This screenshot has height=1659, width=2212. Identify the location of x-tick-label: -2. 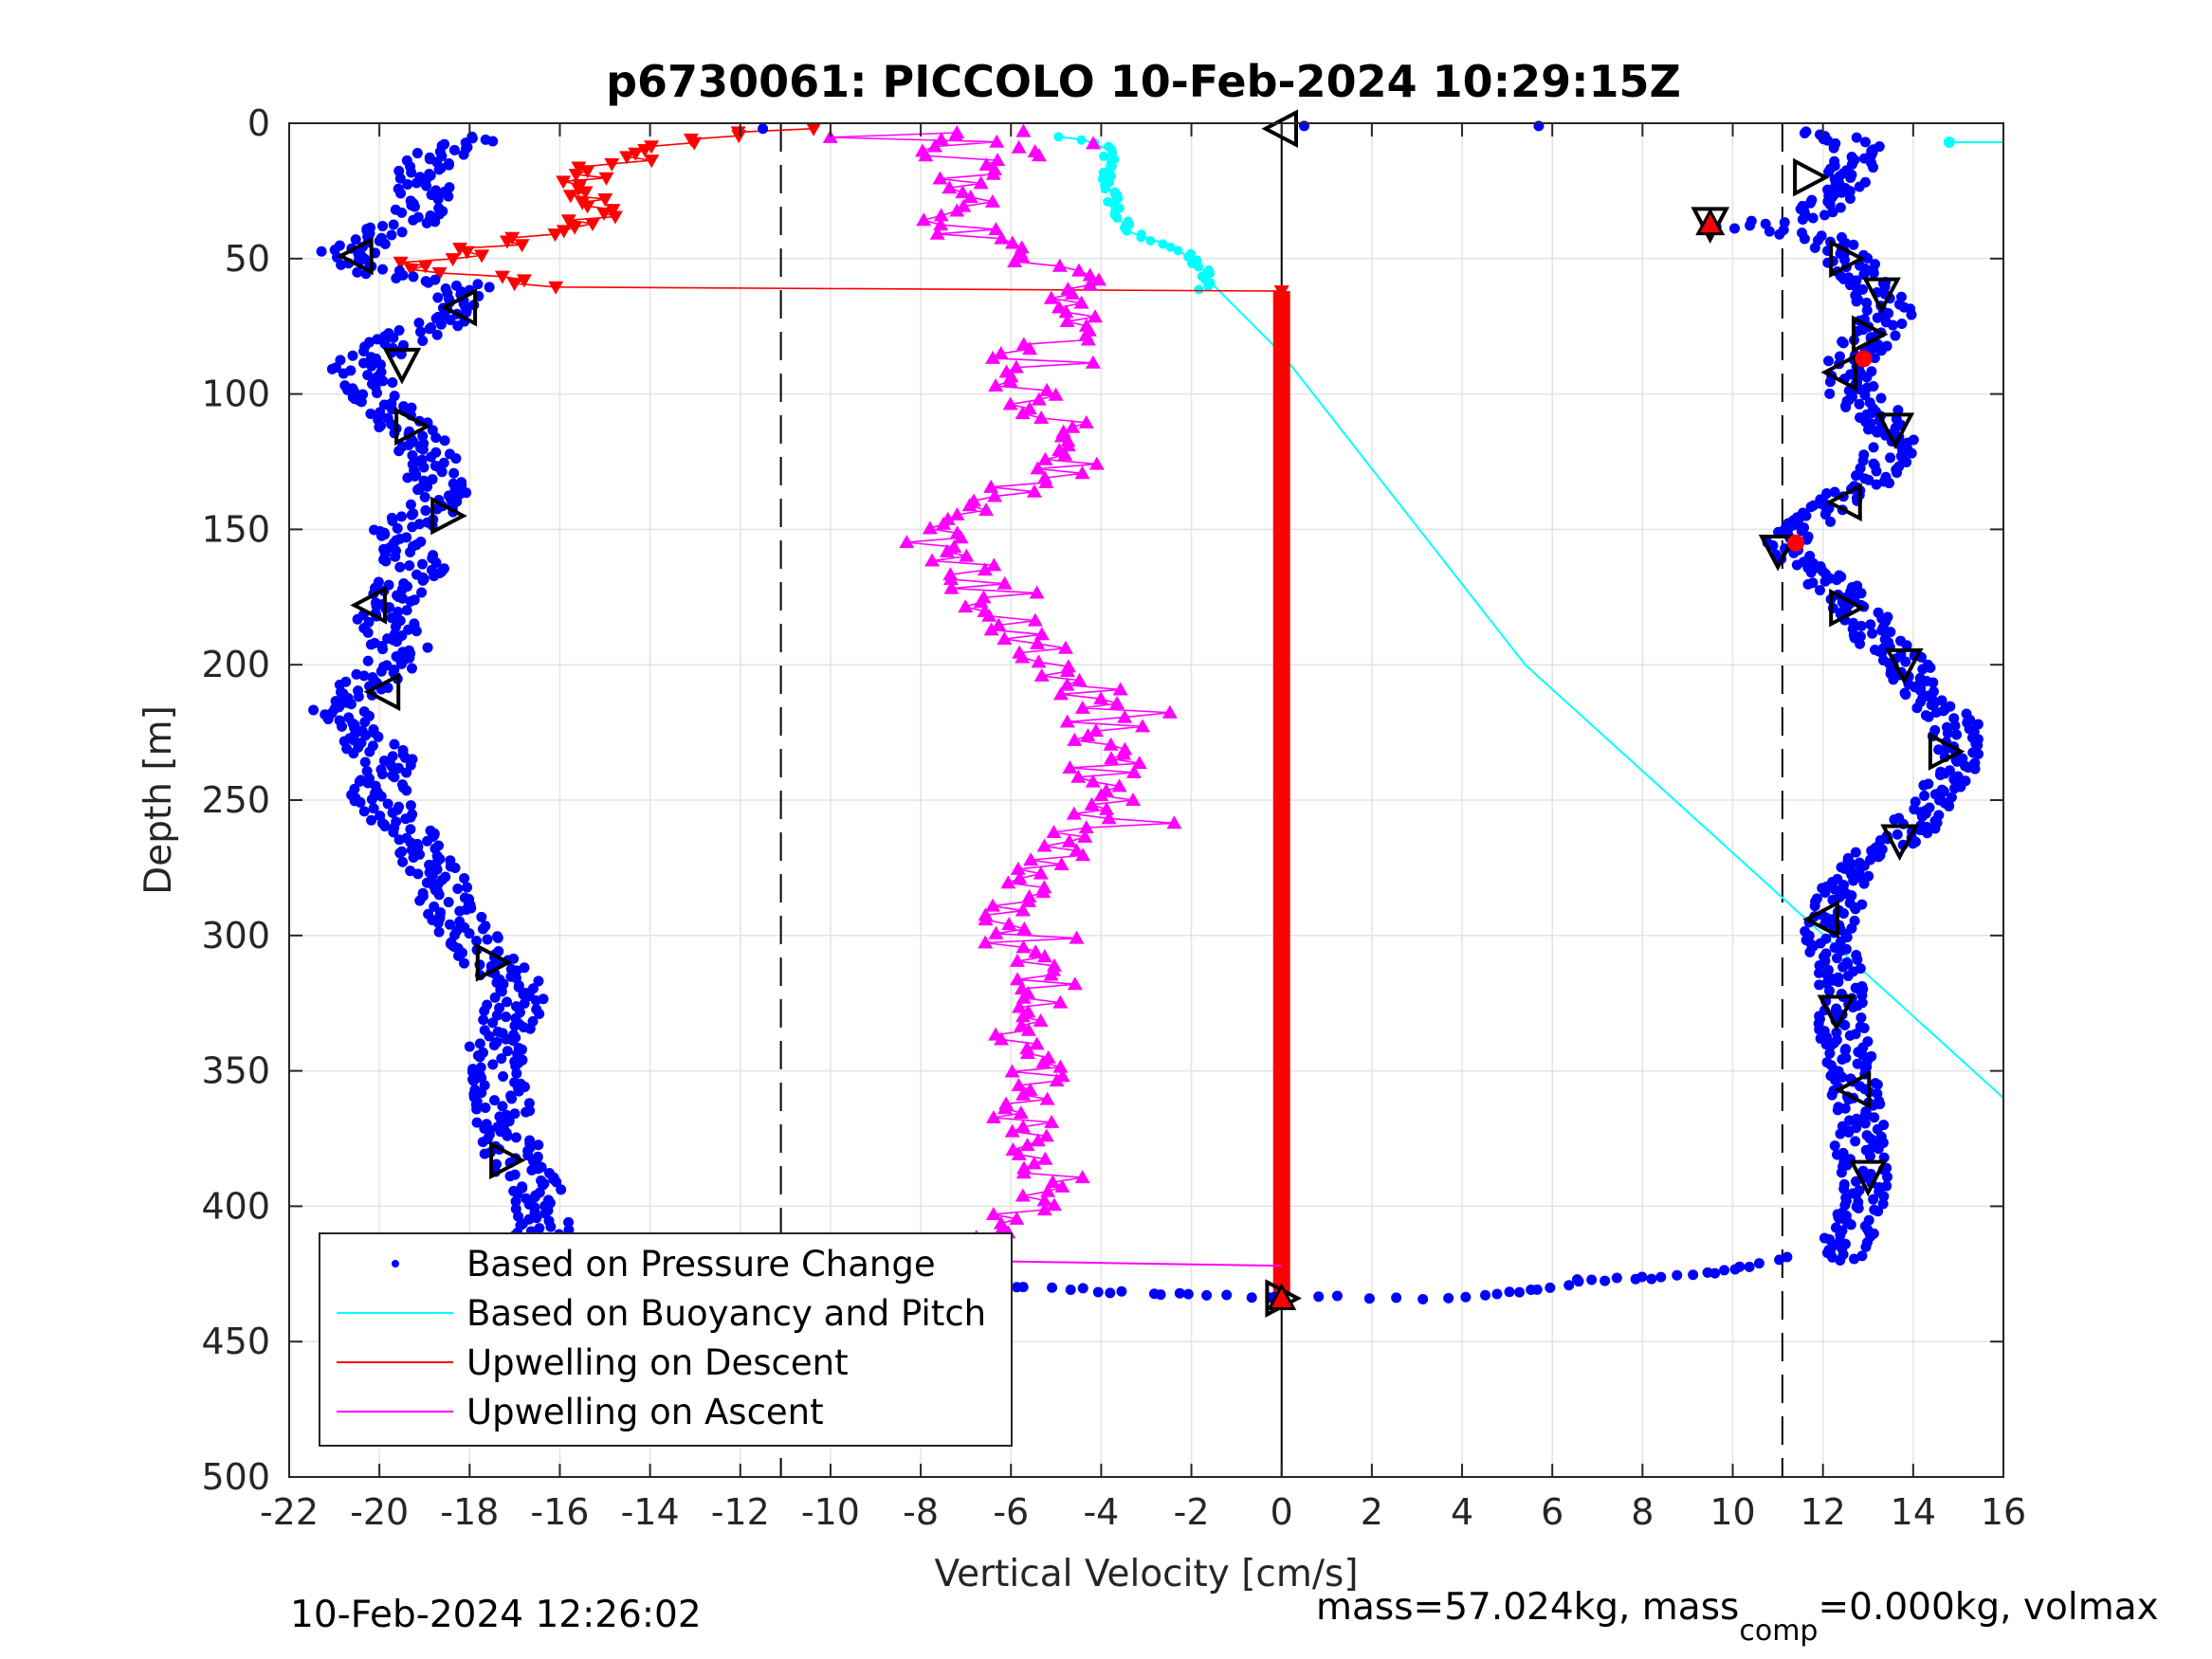
(1192, 1512).